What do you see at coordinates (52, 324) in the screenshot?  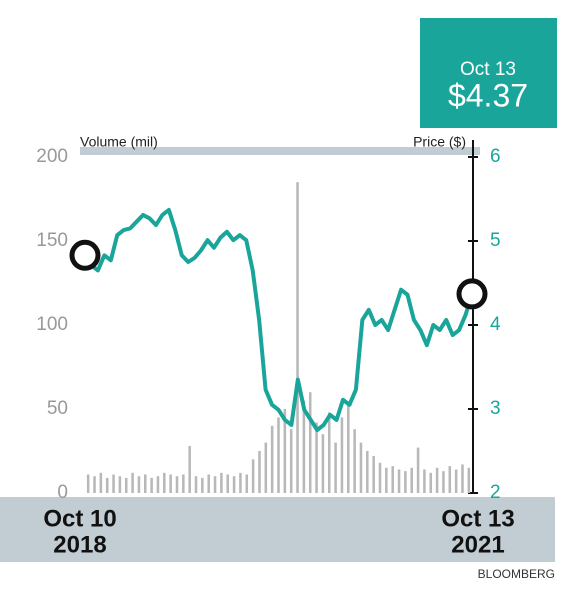 I see `y-tick-label: 100` at bounding box center [52, 324].